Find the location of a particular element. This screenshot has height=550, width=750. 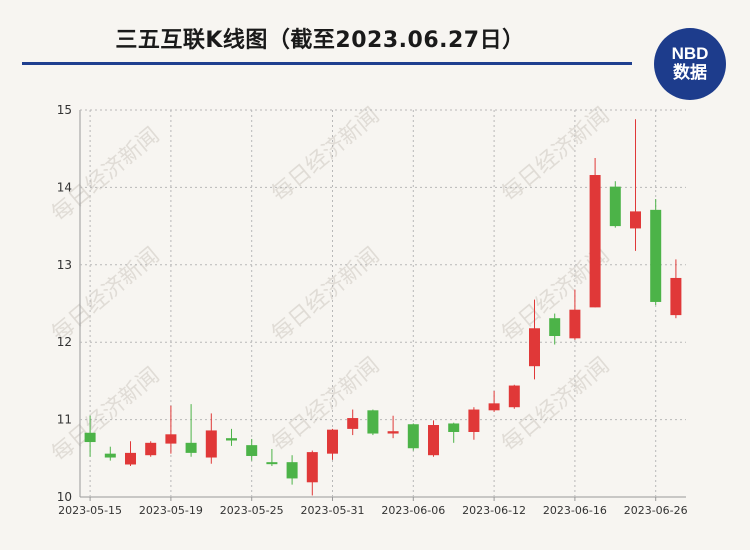

nbd-logo: NBD 数据 is located at coordinates (690, 64).